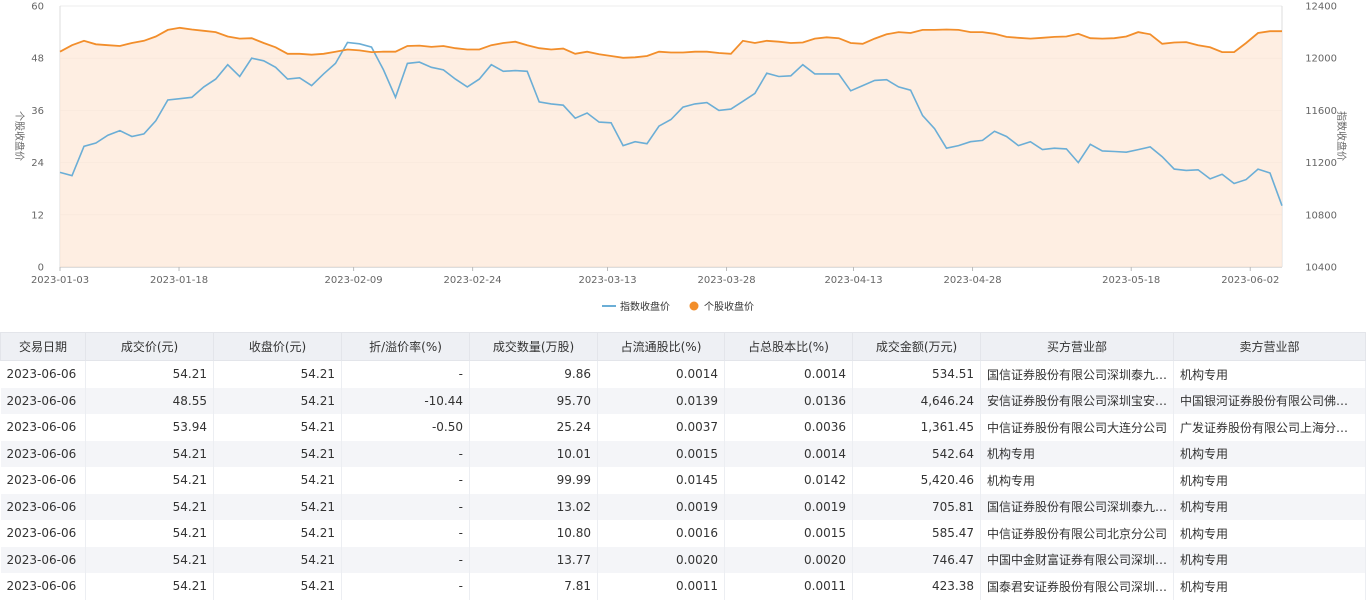 This screenshot has height=600, width=1370. Describe the element at coordinates (37, 163) in the screenshot. I see `y-left-tick-label: 24` at that location.